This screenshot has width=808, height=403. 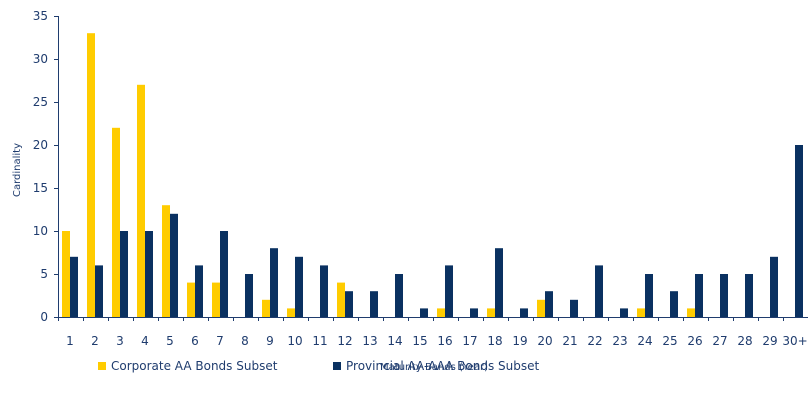 What do you see at coordinates (669, 341) in the screenshot?
I see `x-tick-label: 25` at bounding box center [669, 341].